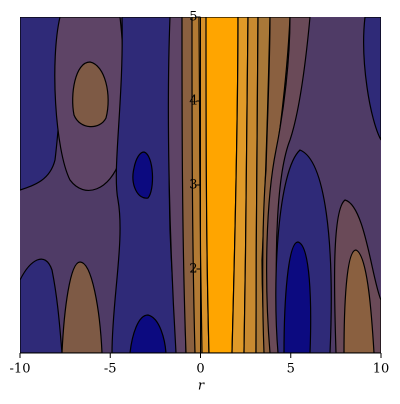 This screenshot has height=404, width=400. Describe the element at coordinates (200, 369) in the screenshot. I see `x-tick-label: 0` at that location.